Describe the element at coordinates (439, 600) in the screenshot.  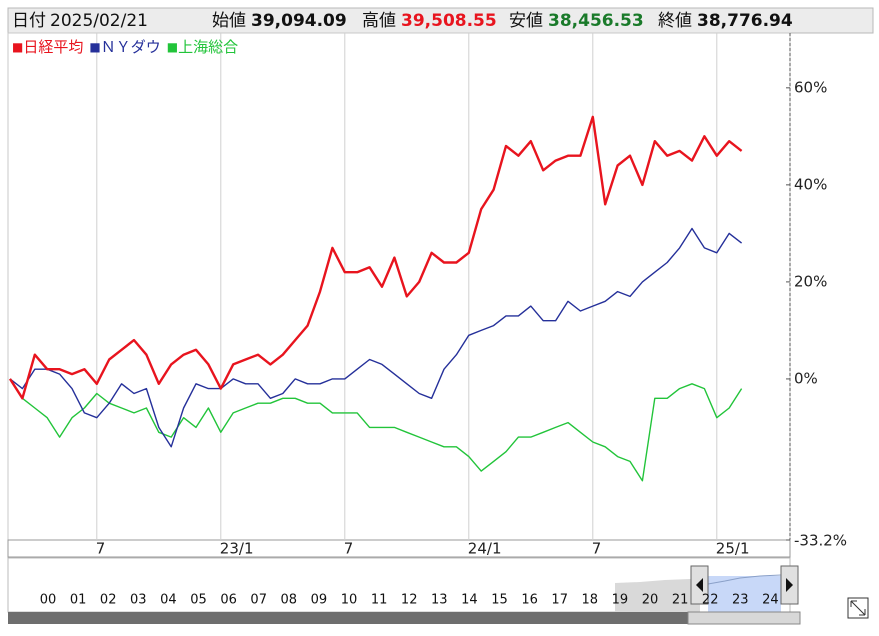
I see `navigator-year: 13` at that location.